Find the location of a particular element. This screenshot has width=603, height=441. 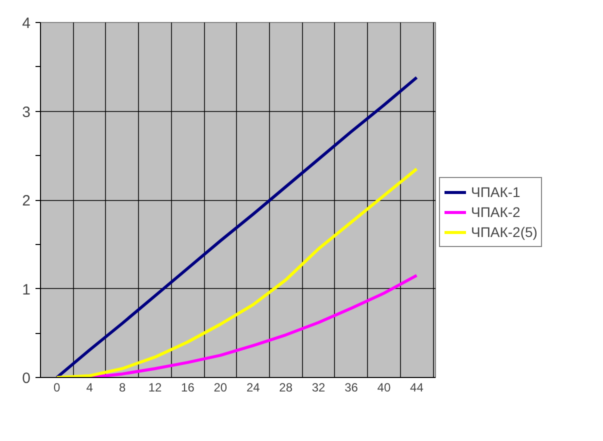

x-tick-label: 24 is located at coordinates (253, 387).